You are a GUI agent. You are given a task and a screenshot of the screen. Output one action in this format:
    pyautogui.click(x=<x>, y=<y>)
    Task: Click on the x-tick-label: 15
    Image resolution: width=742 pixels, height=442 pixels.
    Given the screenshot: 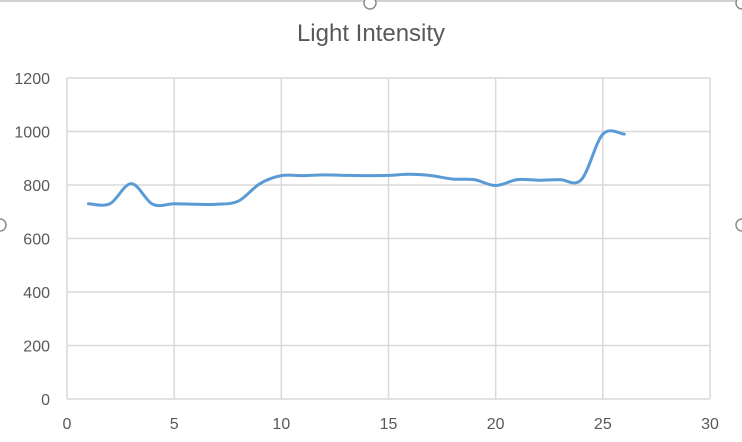 What is the action you would take?
    pyautogui.click(x=389, y=424)
    